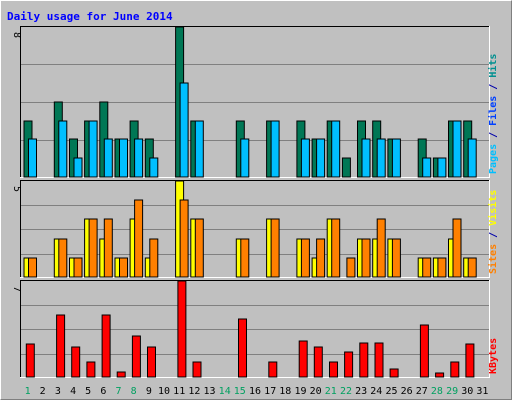  I want to click on day-label-16: 16, so click(255, 391).